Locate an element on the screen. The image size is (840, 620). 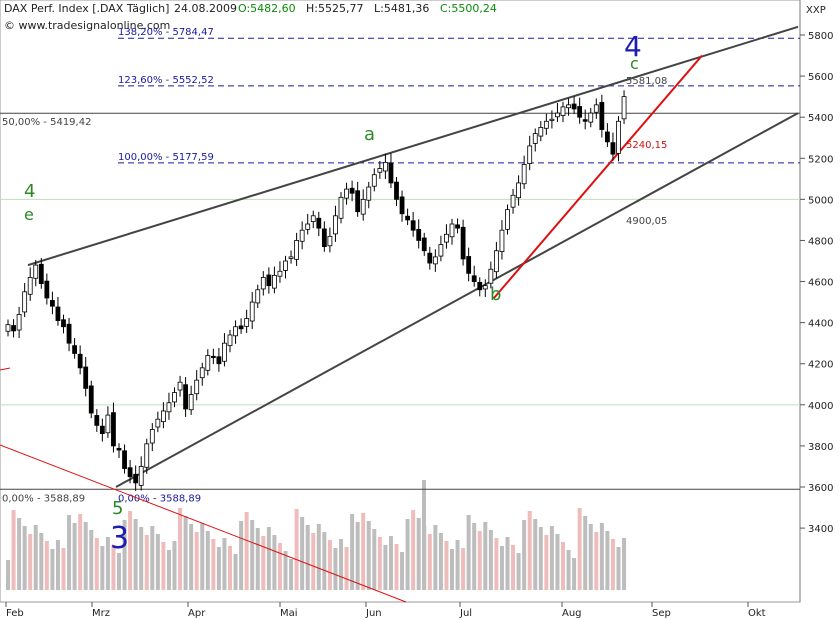
y-tick-label-5600: 5600 is located at coordinates (820, 77).